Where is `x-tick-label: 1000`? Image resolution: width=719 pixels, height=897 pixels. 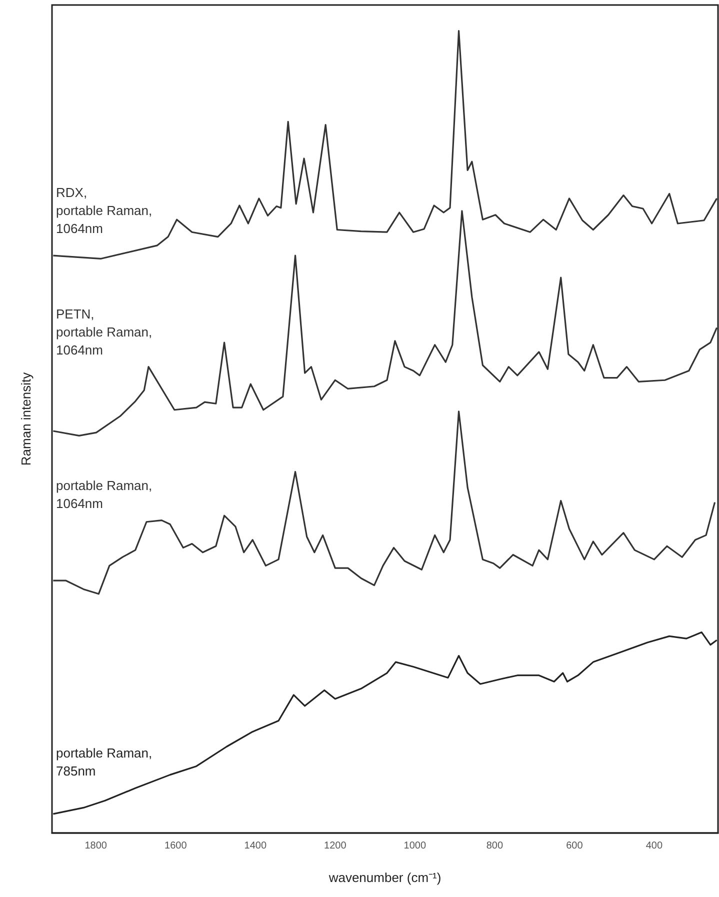
x-tick-label: 1000 is located at coordinates (415, 846).